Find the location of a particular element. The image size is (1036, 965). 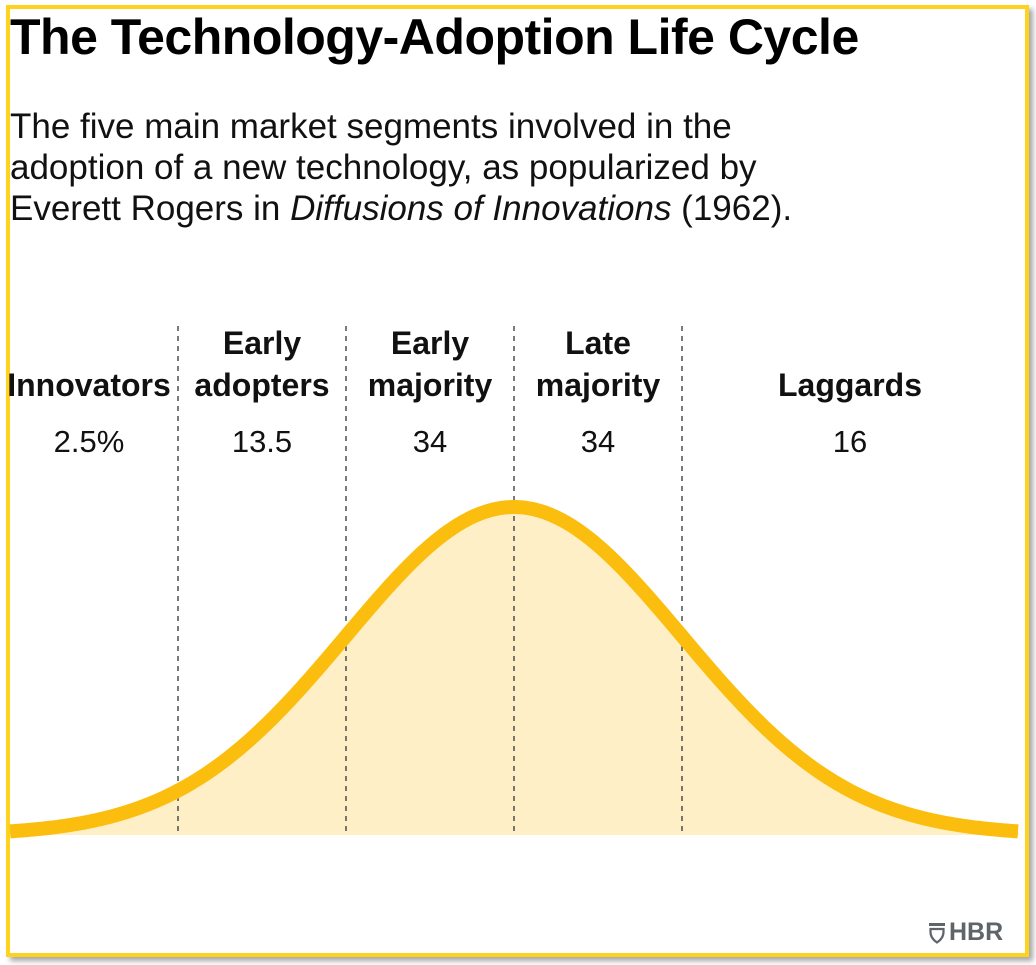

hbr-logo: HBR is located at coordinates (965, 932).